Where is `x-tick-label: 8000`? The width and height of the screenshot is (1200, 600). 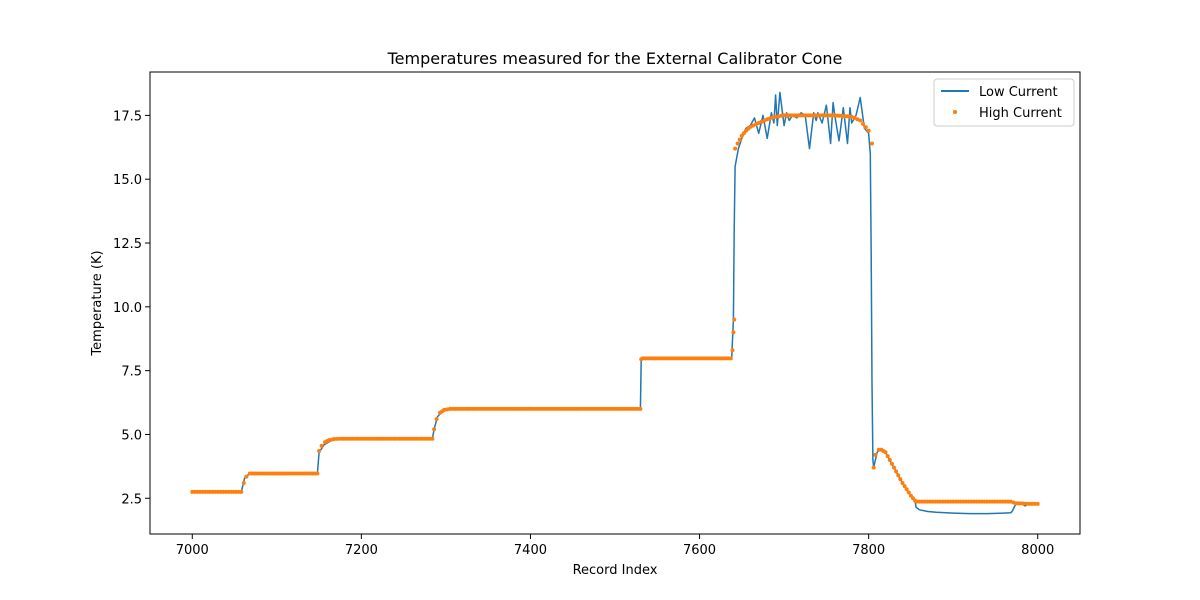
x-tick-label: 8000 is located at coordinates (1037, 550).